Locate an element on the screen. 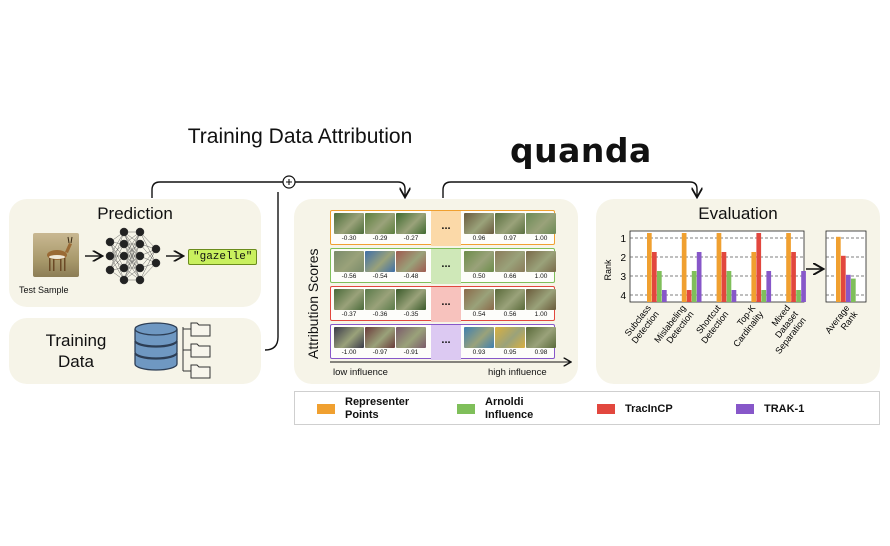 This screenshot has width=890, height=546. database-icon is located at coordinates (156, 346).